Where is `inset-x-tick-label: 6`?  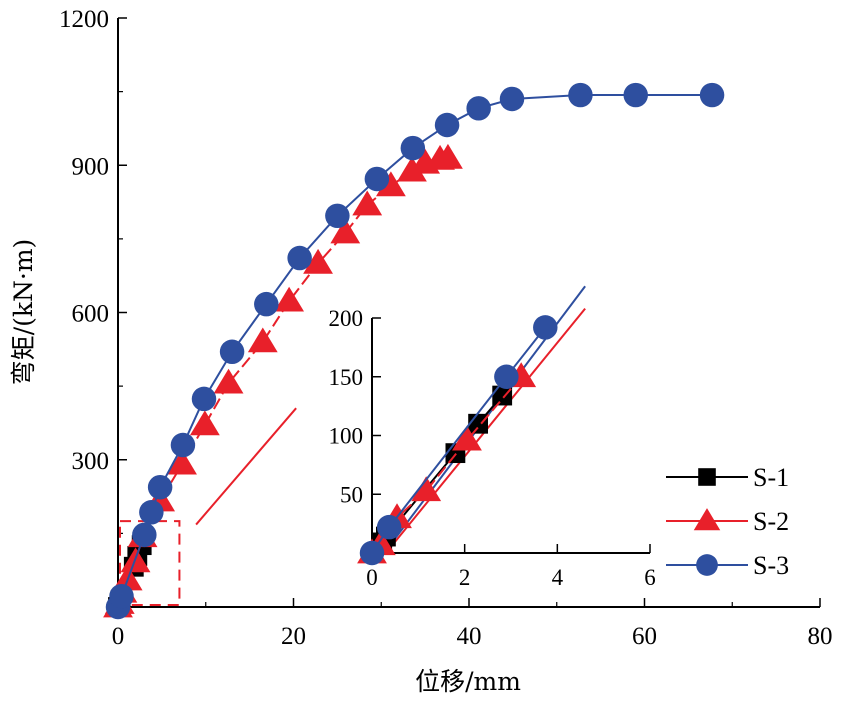 inset-x-tick-label: 6 is located at coordinates (650, 577).